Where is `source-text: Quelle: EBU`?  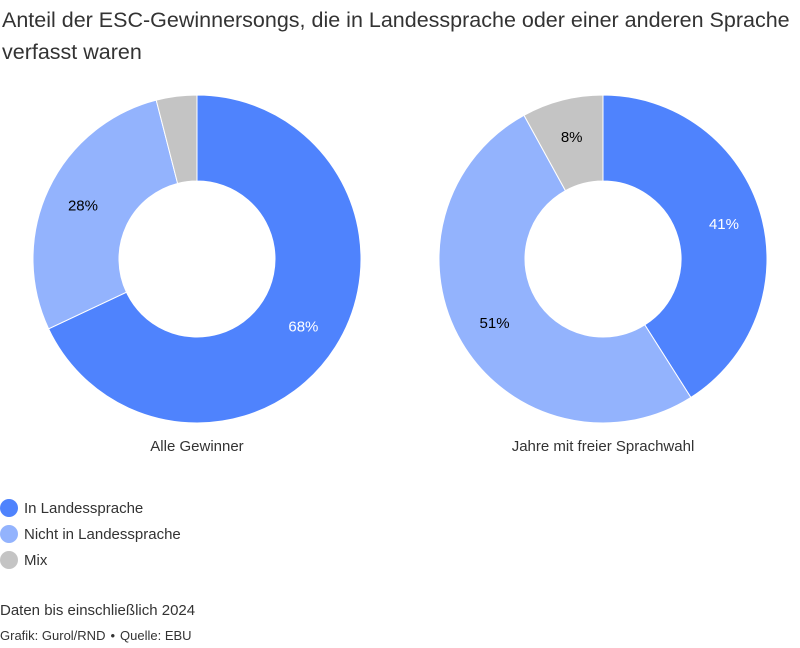
source-text: Quelle: EBU is located at coordinates (156, 635).